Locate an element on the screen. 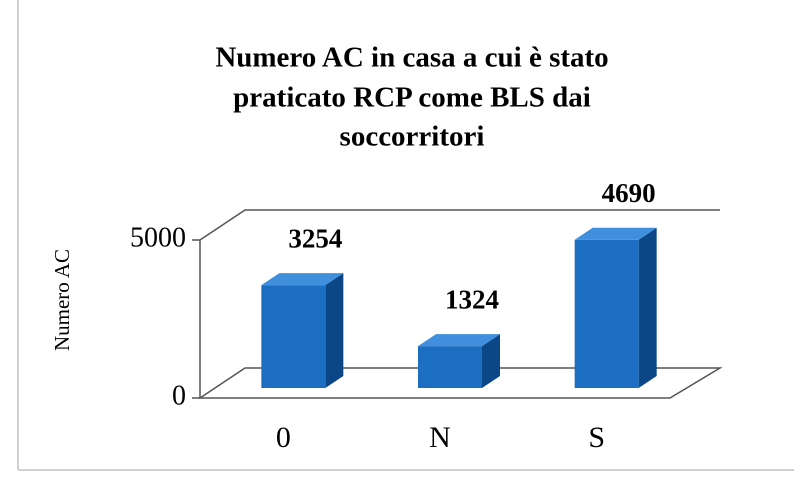  title-line: Numero AC in casa a cui è stato is located at coordinates (411, 58).